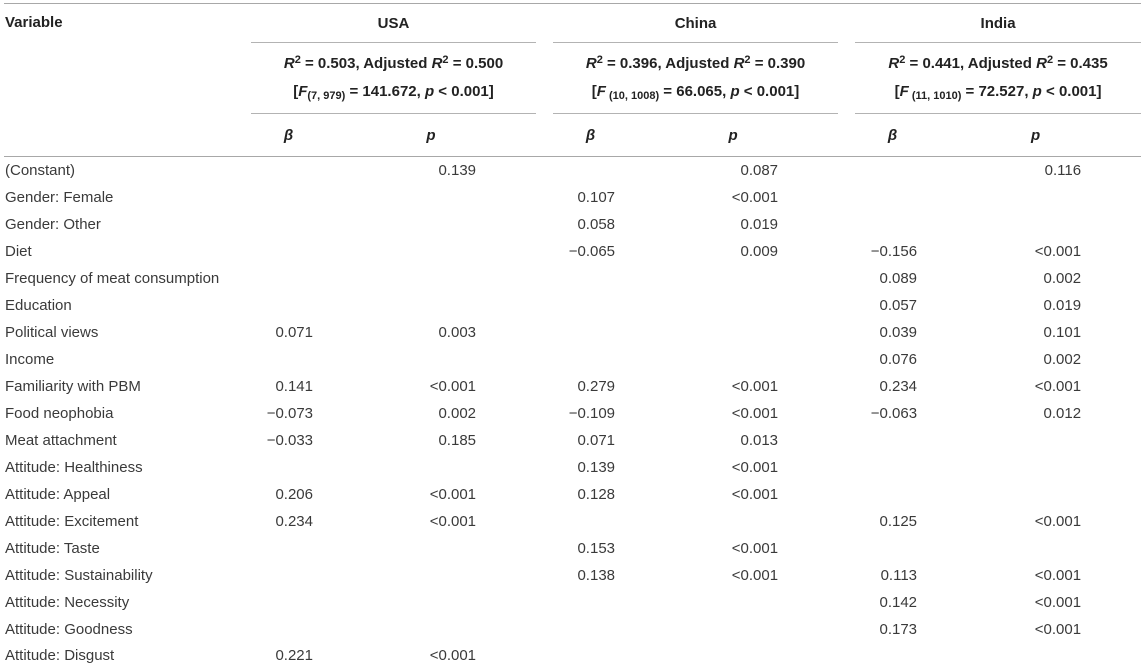 The height and width of the screenshot is (669, 1145). I want to click on f-statistic-line-usa: [F(7, 979) = 141.672, p < 0.001], so click(393, 94).